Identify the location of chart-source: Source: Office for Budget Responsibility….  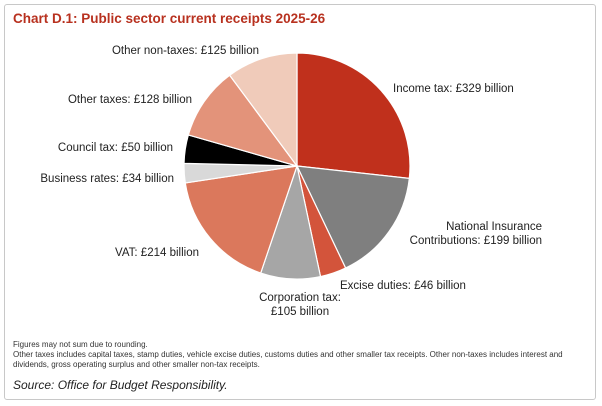
(120, 385).